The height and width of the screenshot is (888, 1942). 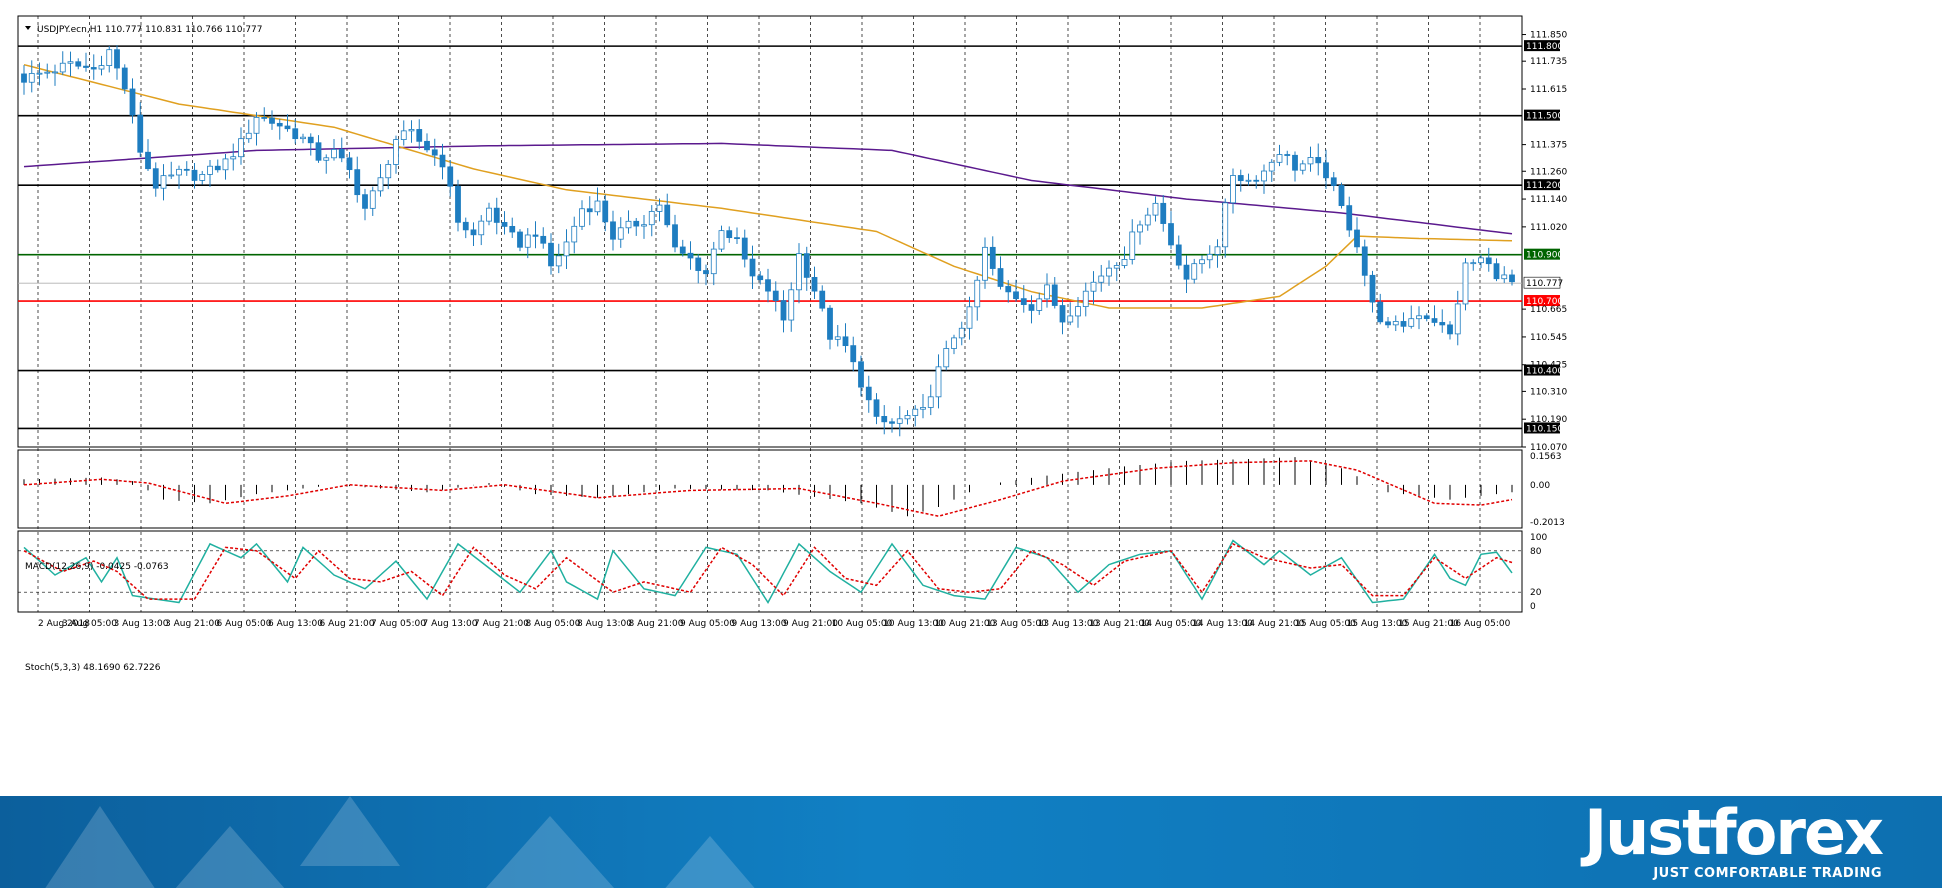 I want to click on x-tick-label: 15 Aug 13:00, so click(x=1377, y=624).